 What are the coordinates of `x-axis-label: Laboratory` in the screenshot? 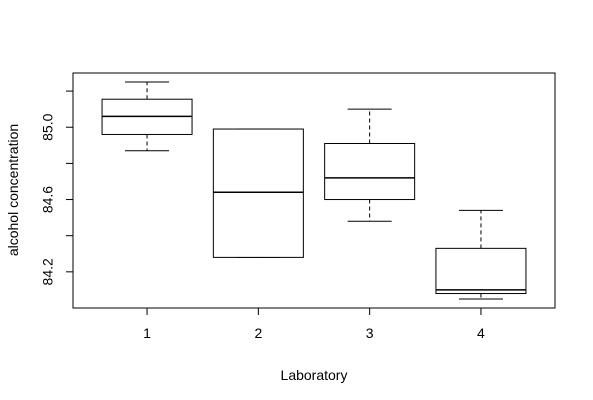 It's located at (314, 375).